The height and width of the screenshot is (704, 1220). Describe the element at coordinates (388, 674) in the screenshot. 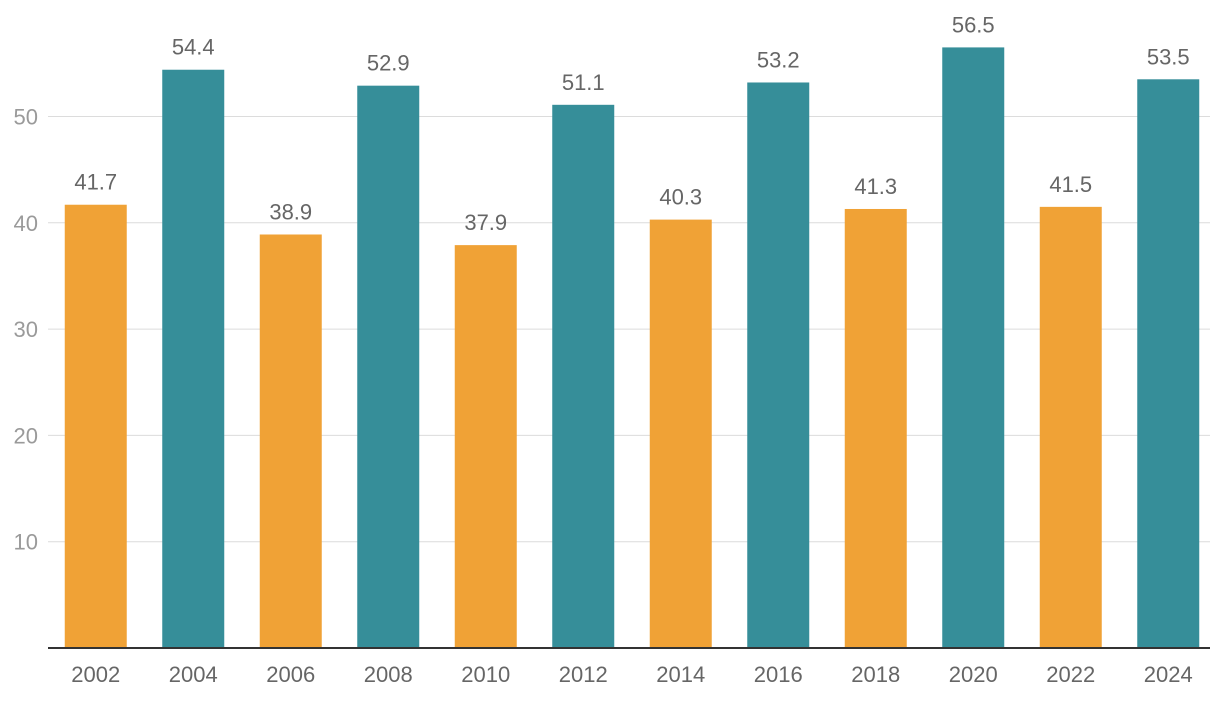

I see `x-tick-label-2008: 2008` at that location.